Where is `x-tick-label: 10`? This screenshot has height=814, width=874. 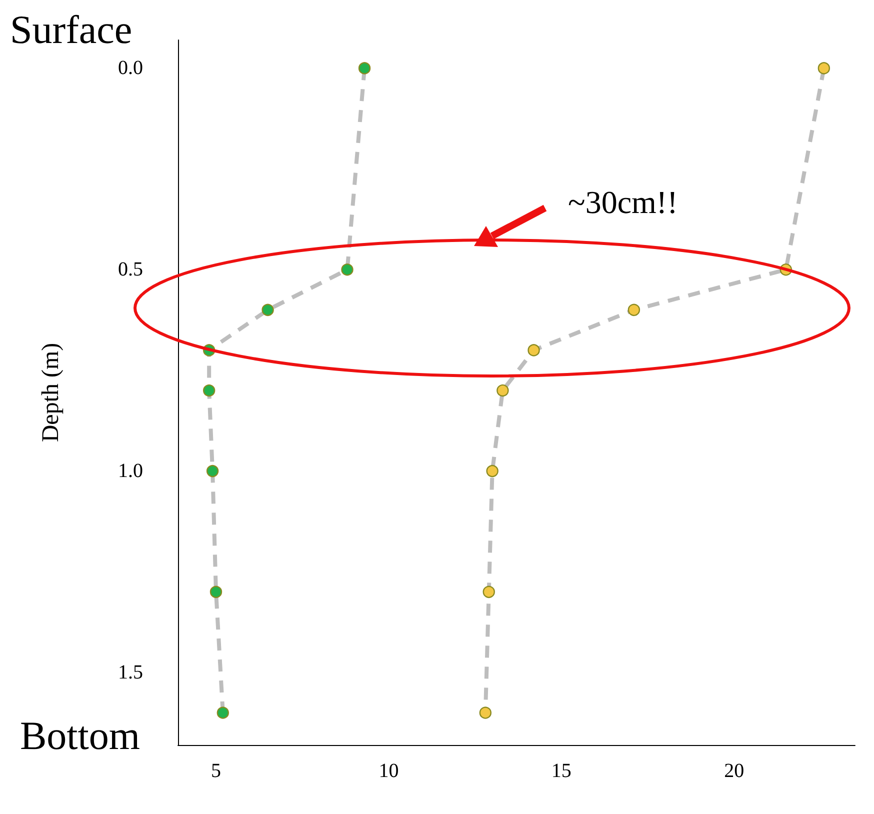 x-tick-label: 10 is located at coordinates (388, 771).